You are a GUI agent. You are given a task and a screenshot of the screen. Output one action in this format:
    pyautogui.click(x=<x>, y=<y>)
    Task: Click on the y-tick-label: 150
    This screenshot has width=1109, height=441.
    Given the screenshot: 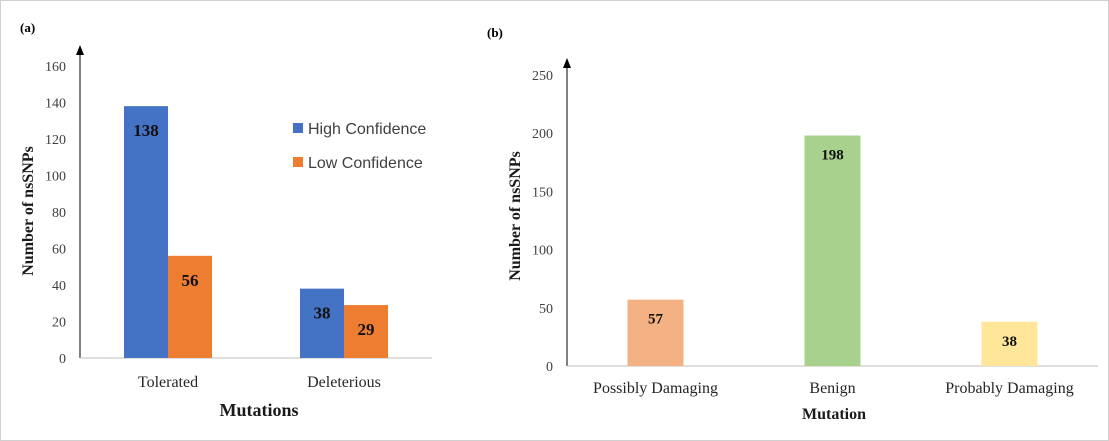 What is the action you would take?
    pyautogui.click(x=542, y=192)
    